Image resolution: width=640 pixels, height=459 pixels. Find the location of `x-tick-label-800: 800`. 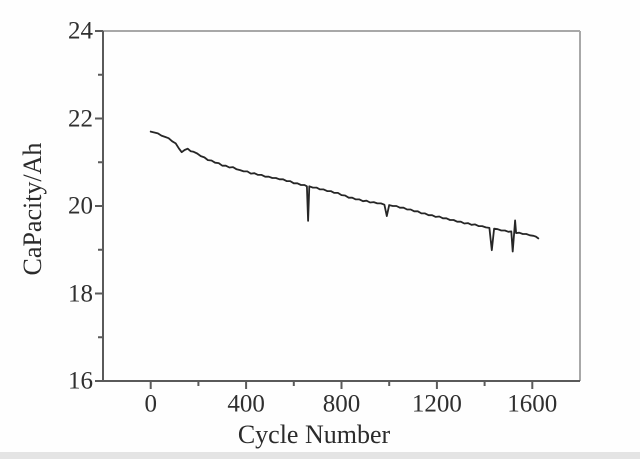

x-tick-label-800: 800 is located at coordinates (341, 404).